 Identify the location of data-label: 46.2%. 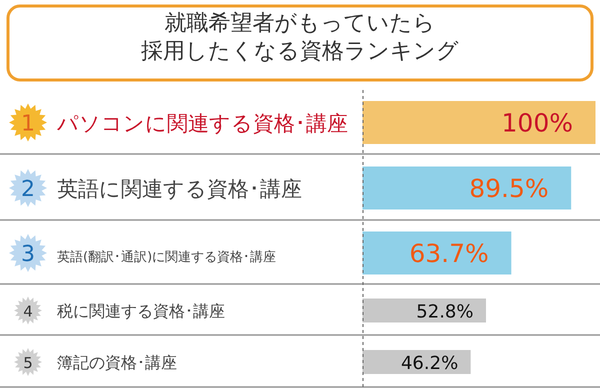
(429, 363).